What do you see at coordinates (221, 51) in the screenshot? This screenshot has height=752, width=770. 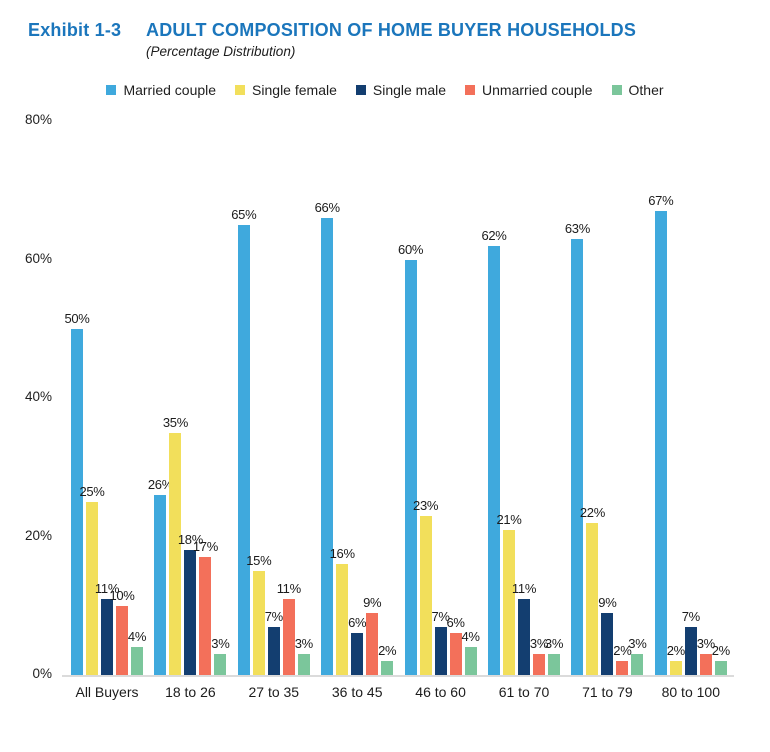 I see `page-subtitle: (Percentage Distribution)` at bounding box center [221, 51].